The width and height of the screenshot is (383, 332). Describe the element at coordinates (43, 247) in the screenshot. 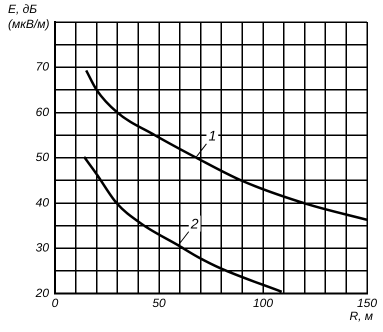

I see `y-tick-label: 30` at that location.